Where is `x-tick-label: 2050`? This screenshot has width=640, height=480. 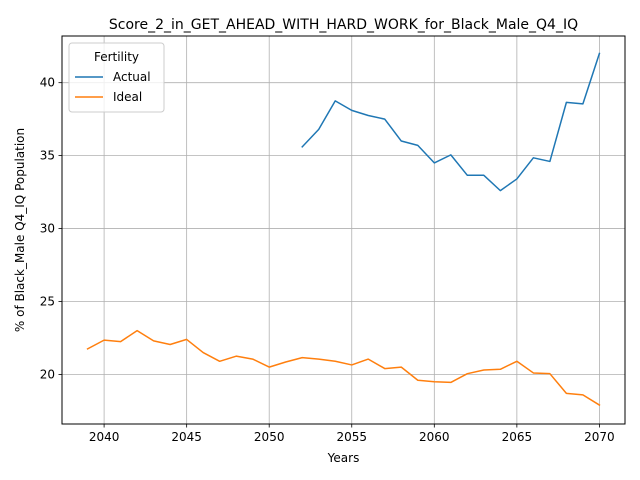
x-tick-label: 2050 is located at coordinates (269, 437).